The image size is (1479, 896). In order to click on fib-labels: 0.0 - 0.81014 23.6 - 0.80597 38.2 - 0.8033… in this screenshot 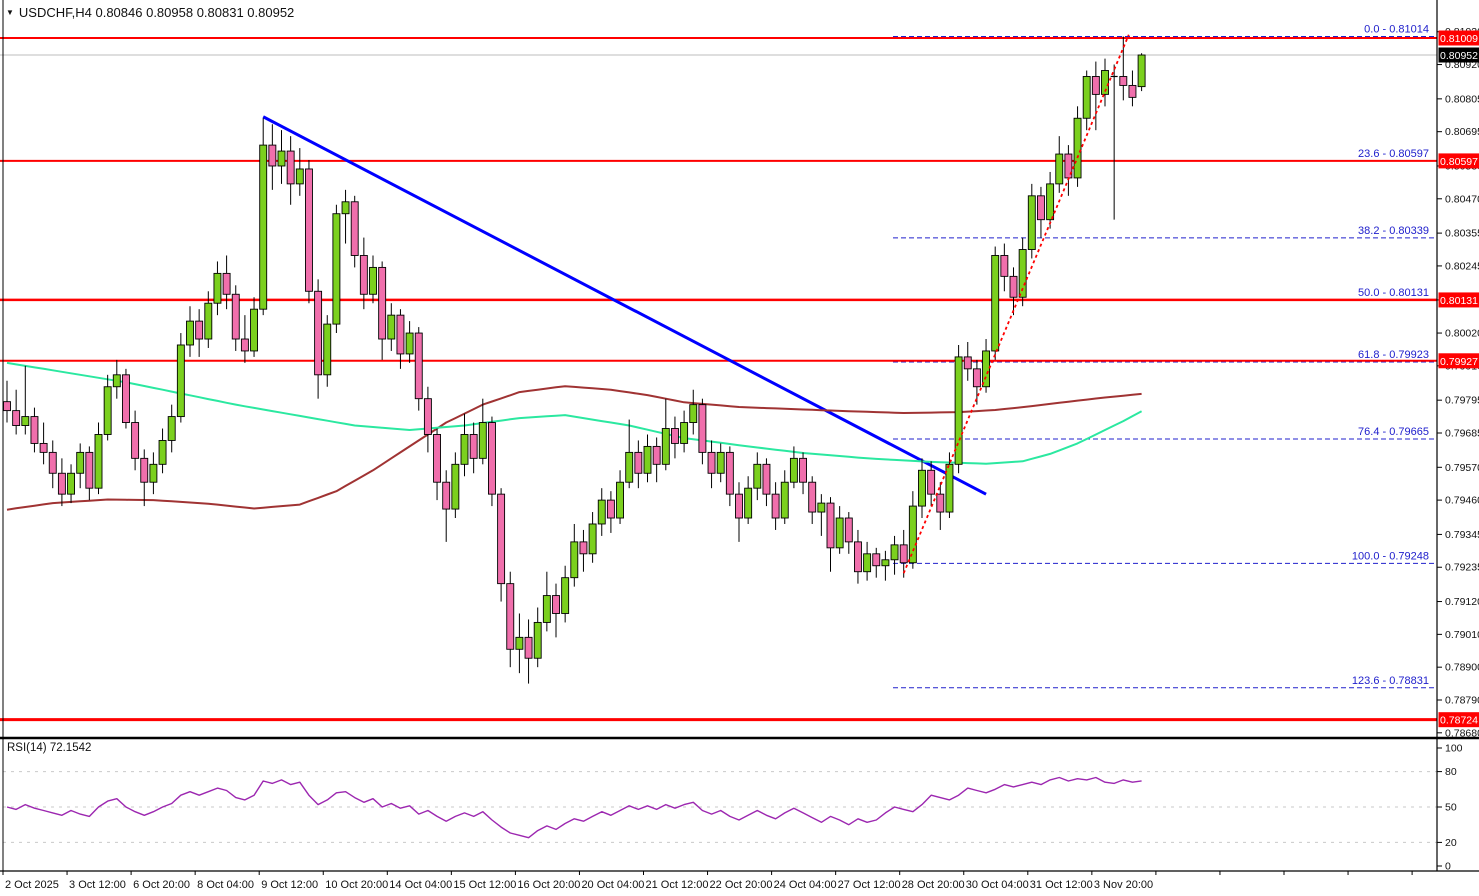, I will do `click(1390, 355)`.